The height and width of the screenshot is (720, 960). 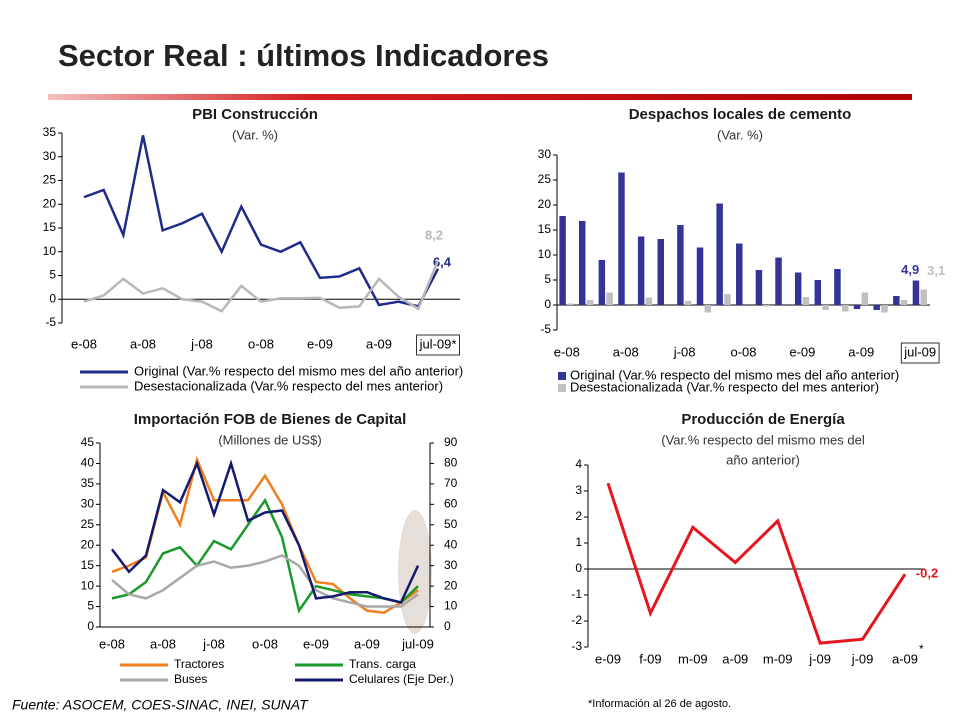 I want to click on y-tick-label: -1, so click(x=576, y=594).